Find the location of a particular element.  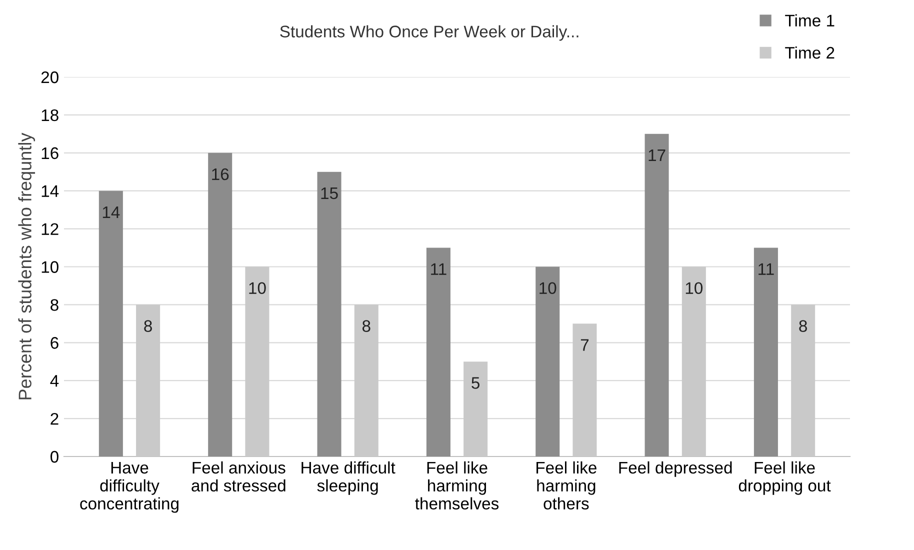

data-label: 7 is located at coordinates (584, 345).